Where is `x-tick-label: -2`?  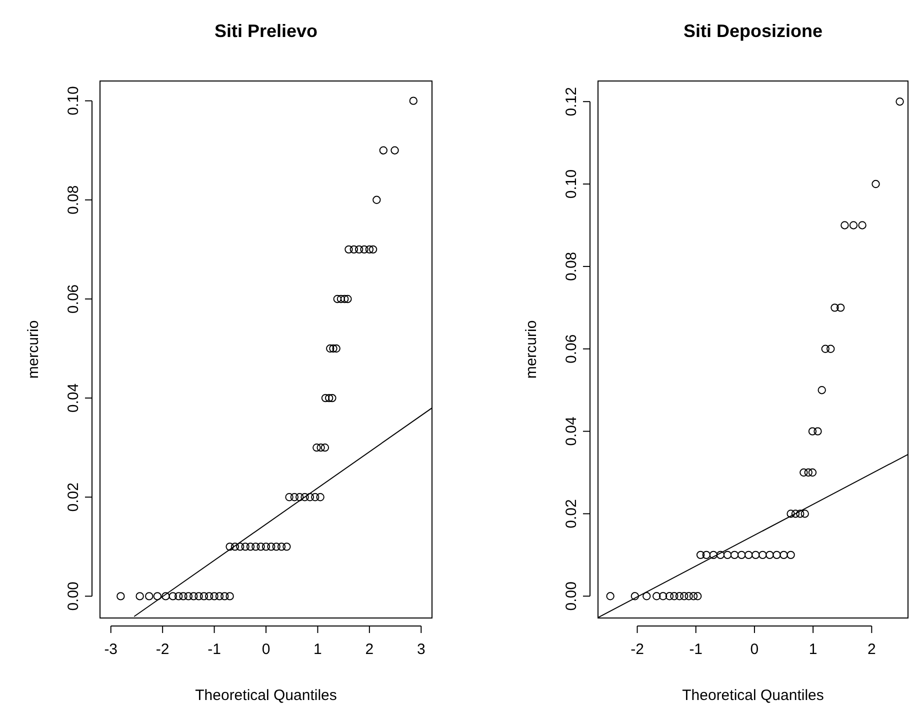
x-tick-label: -2 is located at coordinates (637, 649).